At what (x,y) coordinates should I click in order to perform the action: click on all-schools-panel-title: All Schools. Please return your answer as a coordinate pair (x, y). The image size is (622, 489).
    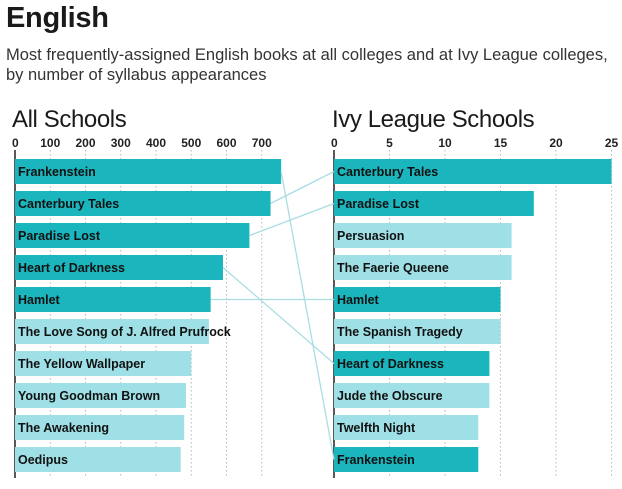
    Looking at the image, I should click on (69, 119).